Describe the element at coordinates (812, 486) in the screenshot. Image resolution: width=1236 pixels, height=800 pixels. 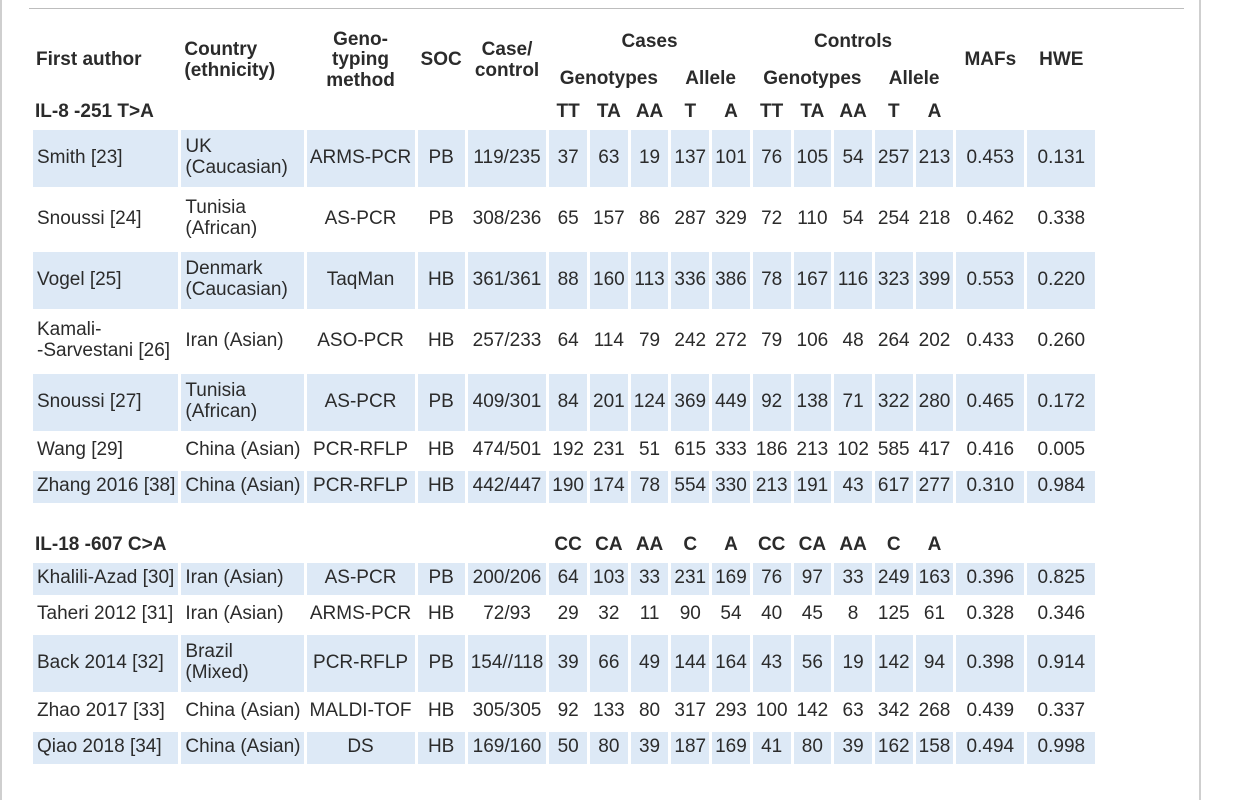
I see `count-cell: 191` at that location.